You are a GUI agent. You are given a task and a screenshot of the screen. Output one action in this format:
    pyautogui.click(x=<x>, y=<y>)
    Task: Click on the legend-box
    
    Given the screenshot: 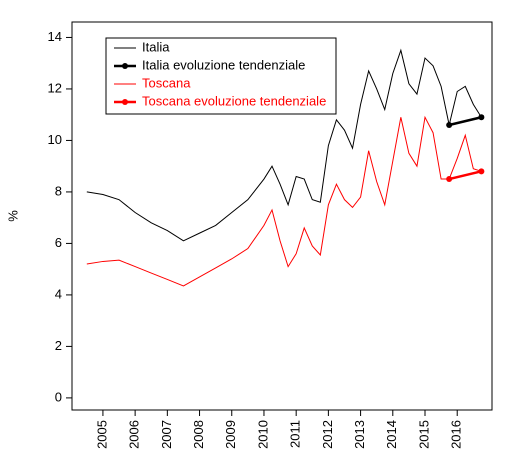 What is the action you would take?
    pyautogui.click(x=221, y=76)
    